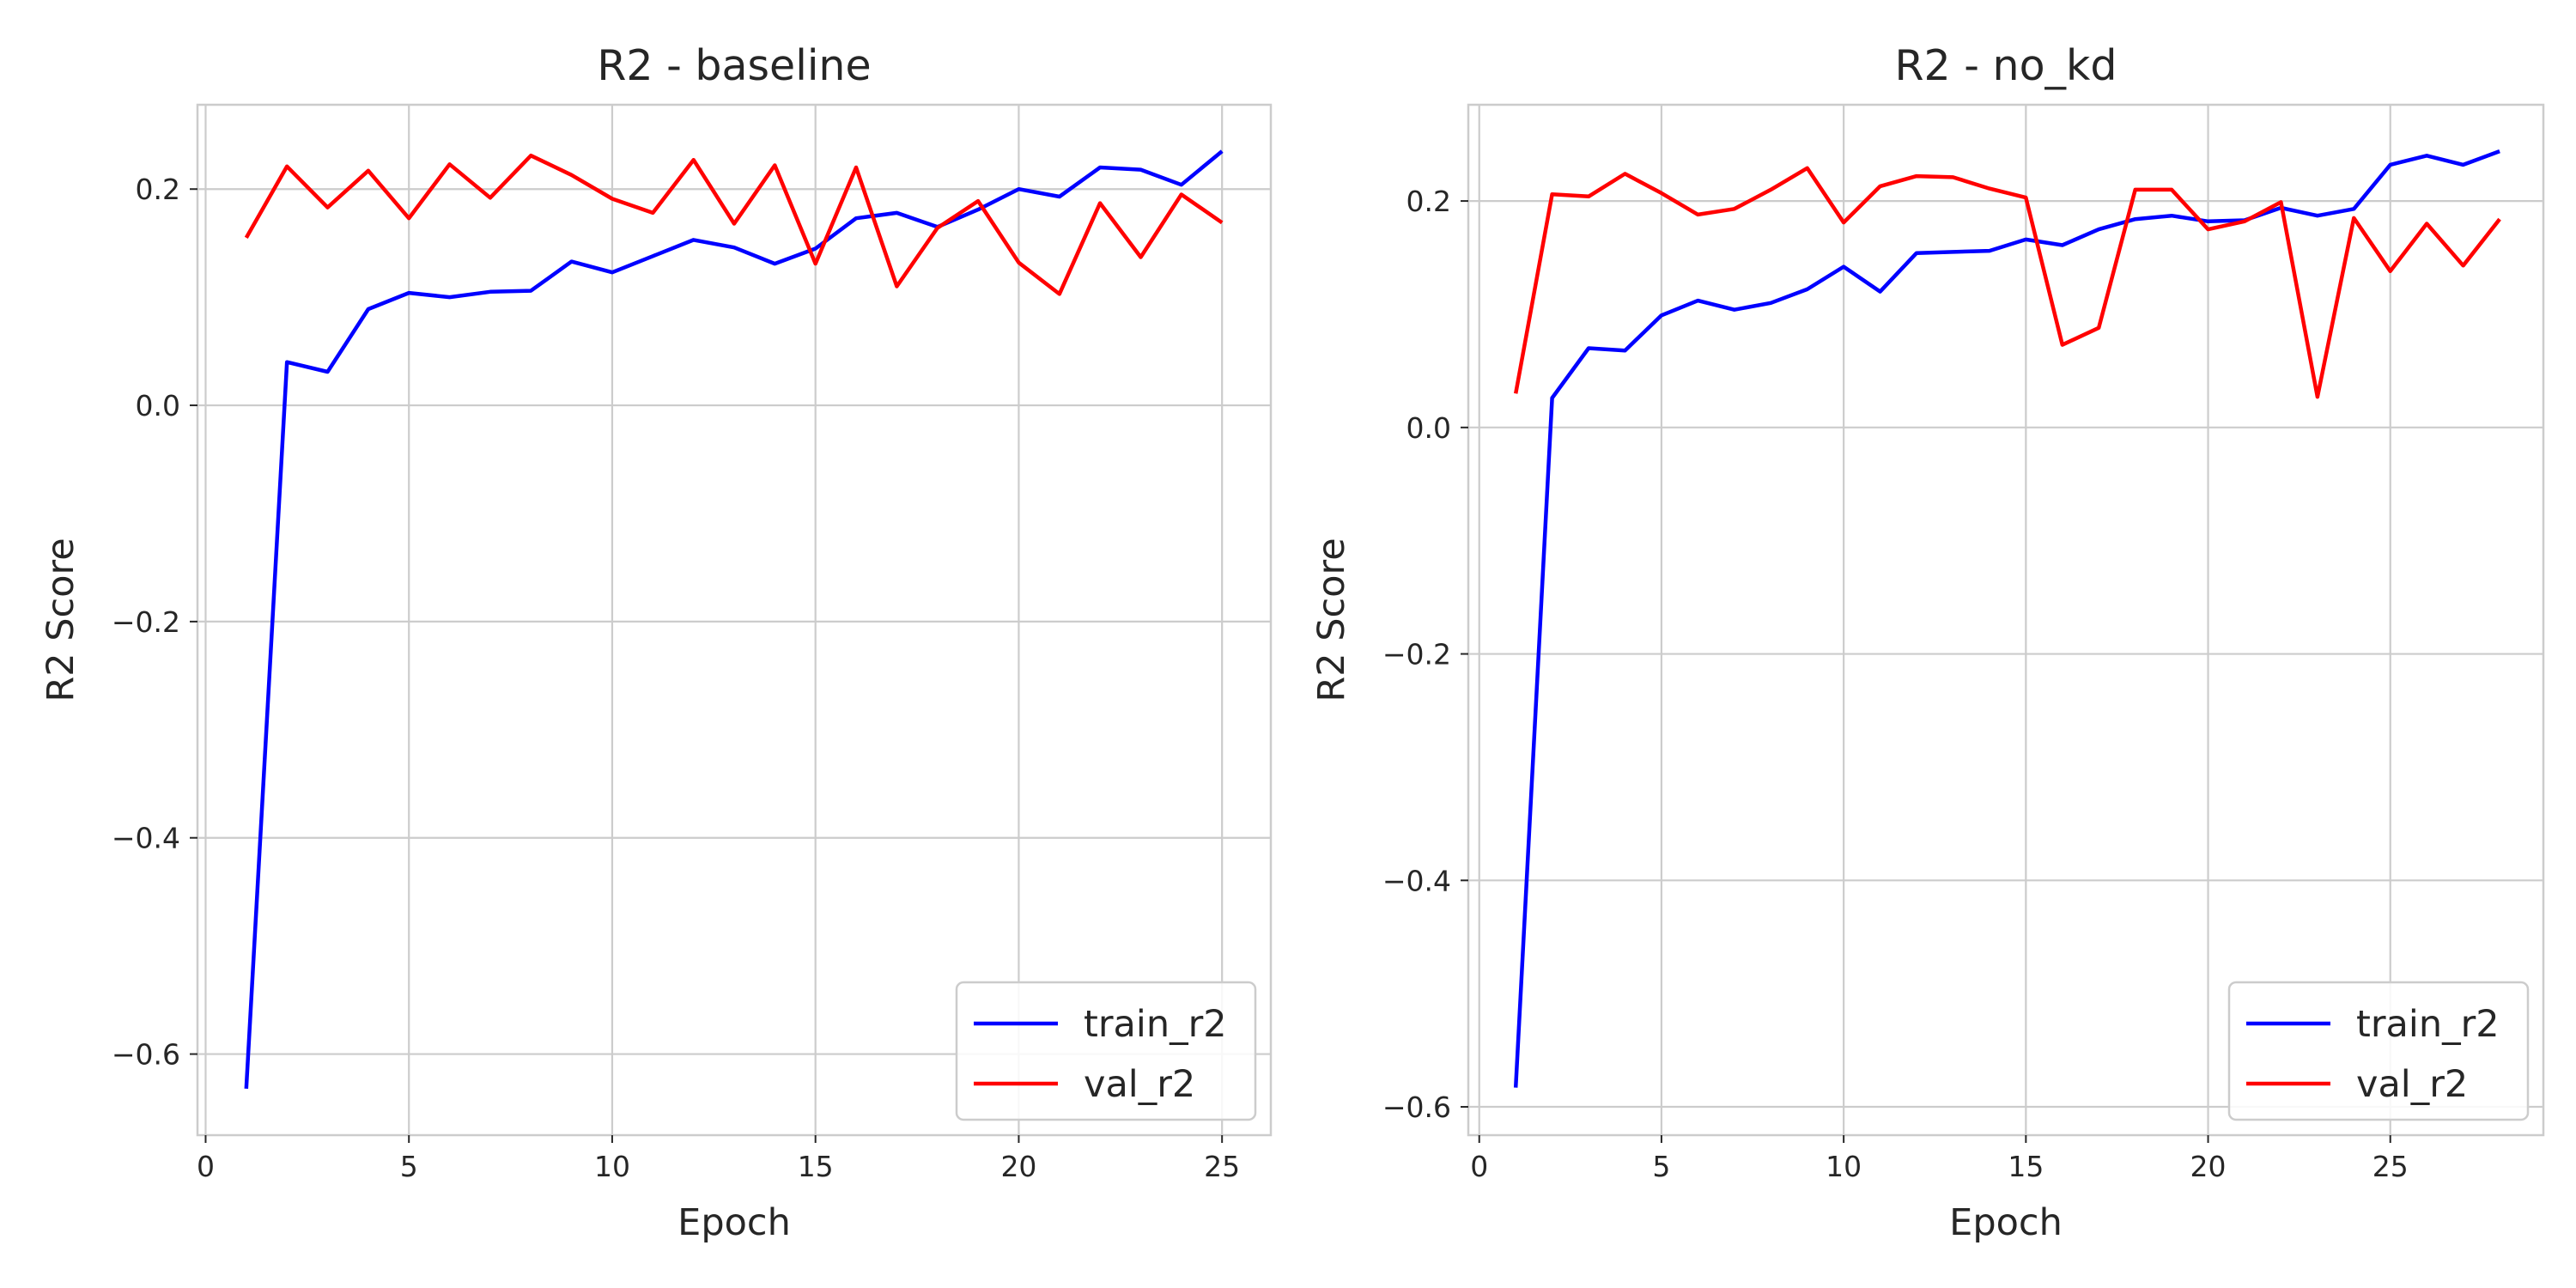 This screenshot has width=2576, height=1288. I want to click on x-axis-label-no-kd: Epoch, so click(2006, 1222).